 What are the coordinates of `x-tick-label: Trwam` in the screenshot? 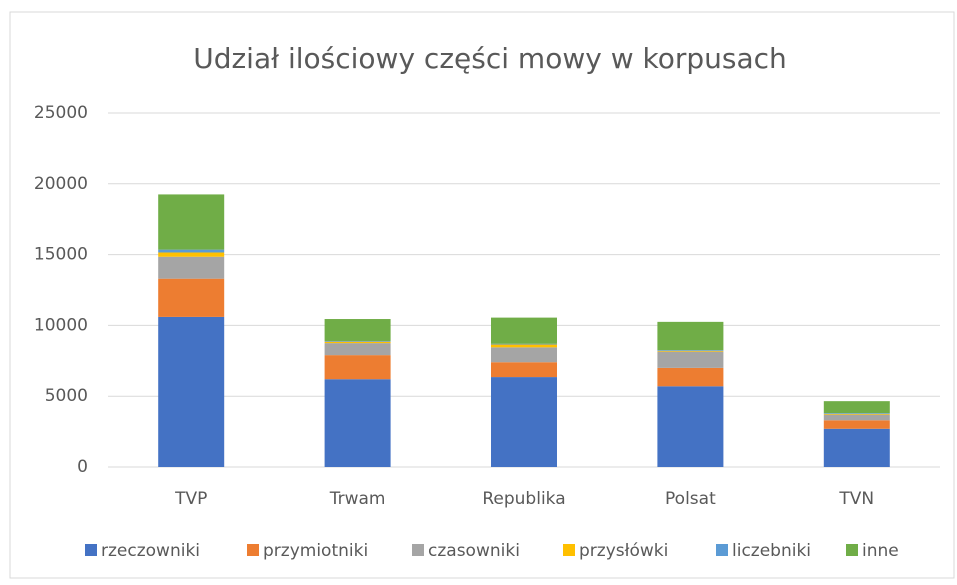 It's located at (357, 499).